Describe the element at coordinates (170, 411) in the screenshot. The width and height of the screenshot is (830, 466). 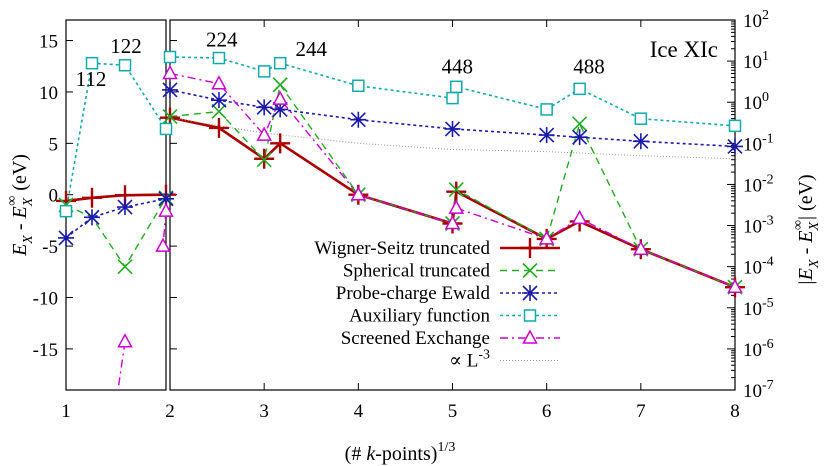
I see `x-tick-label: 2` at that location.